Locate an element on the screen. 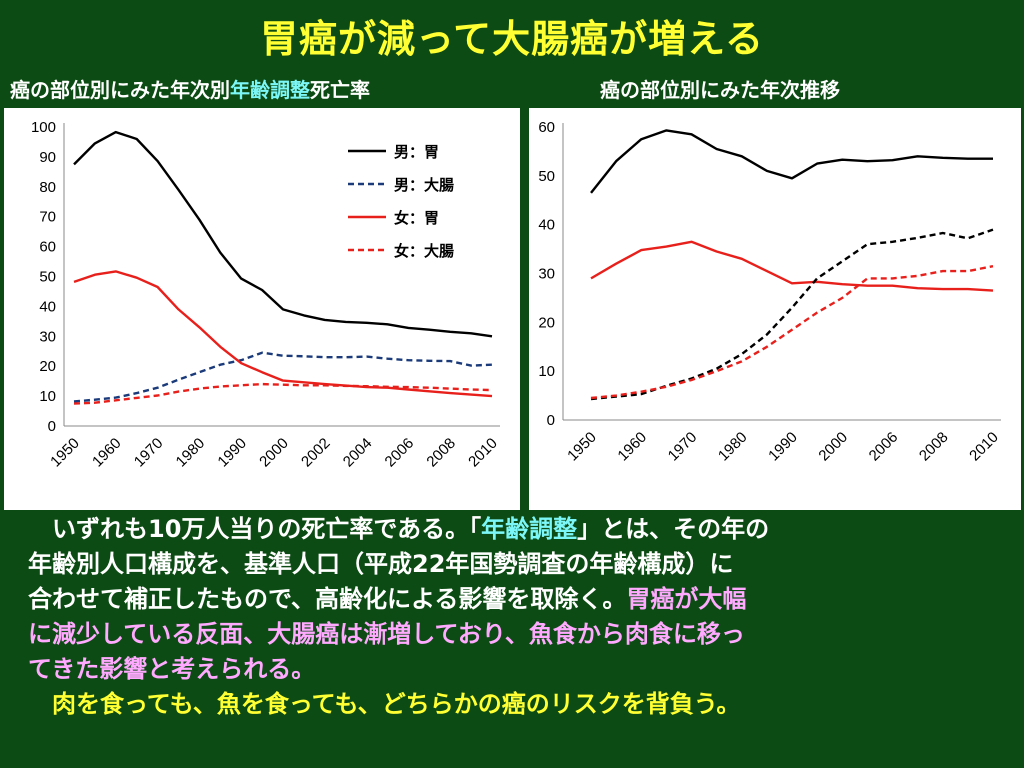 Image resolution: width=1024 pixels, height=768 pixels. left-y-tick-label: 30 is located at coordinates (47, 336).